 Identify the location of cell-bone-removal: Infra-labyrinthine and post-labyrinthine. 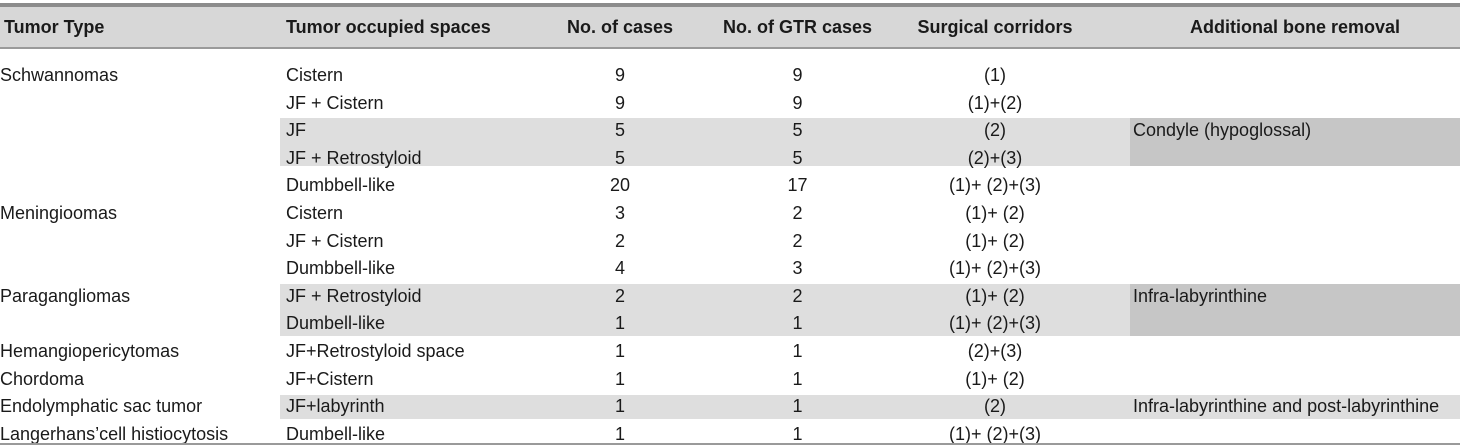
(1286, 406).